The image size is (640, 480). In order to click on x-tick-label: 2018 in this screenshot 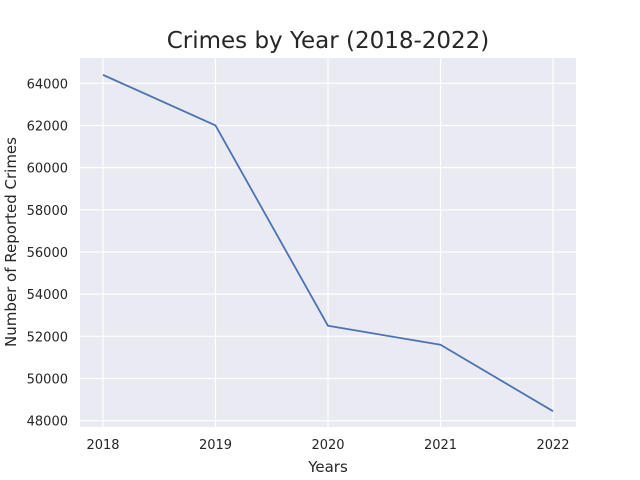, I will do `click(102, 445)`.